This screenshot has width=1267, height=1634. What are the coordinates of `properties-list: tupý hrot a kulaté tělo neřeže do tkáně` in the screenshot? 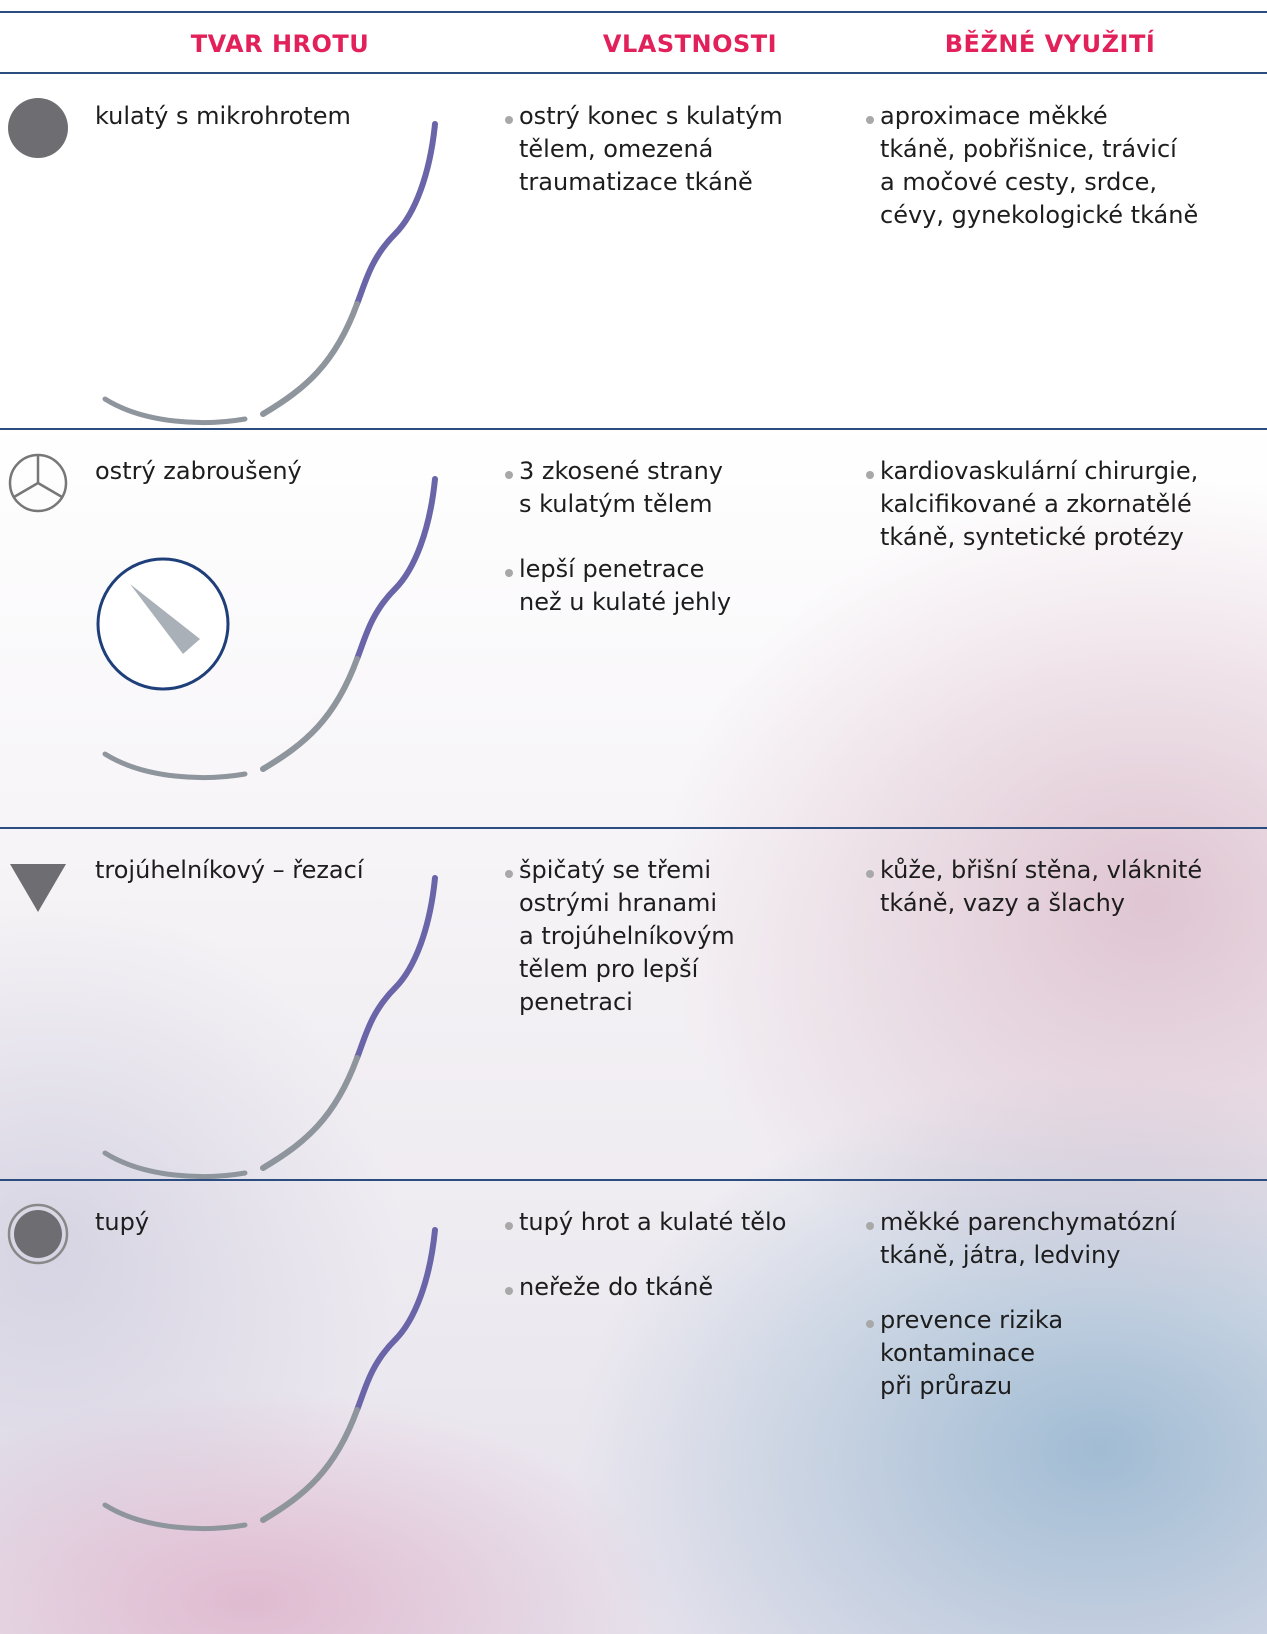 It's located at (665, 1271).